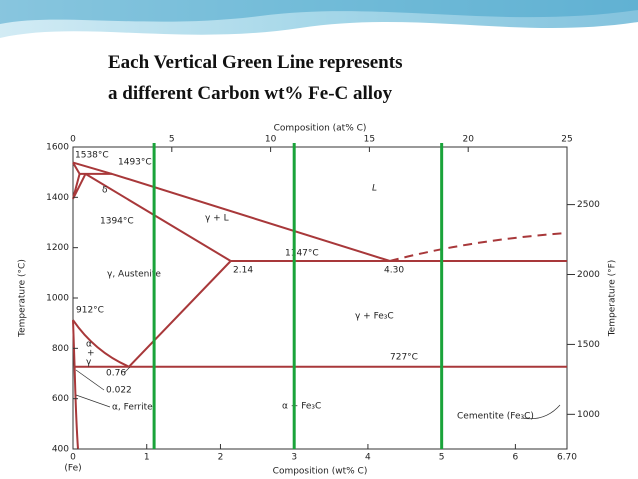 This screenshot has width=638, height=479. I want to click on title-line: a different Carbon wt% Fe-C alloy, so click(250, 93).